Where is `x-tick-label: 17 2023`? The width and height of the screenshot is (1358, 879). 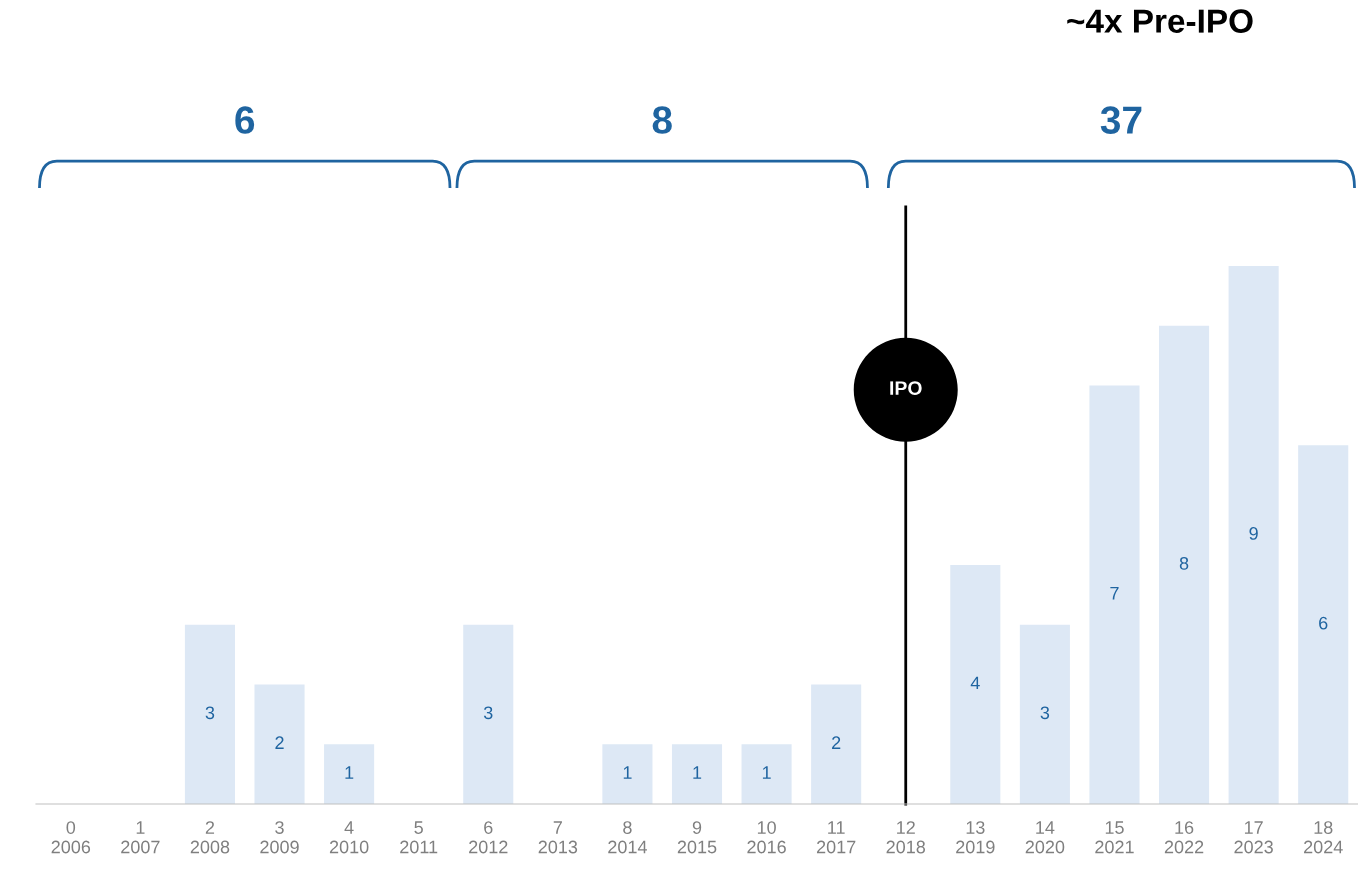
x-tick-label: 17 2023 is located at coordinates (1253, 837).